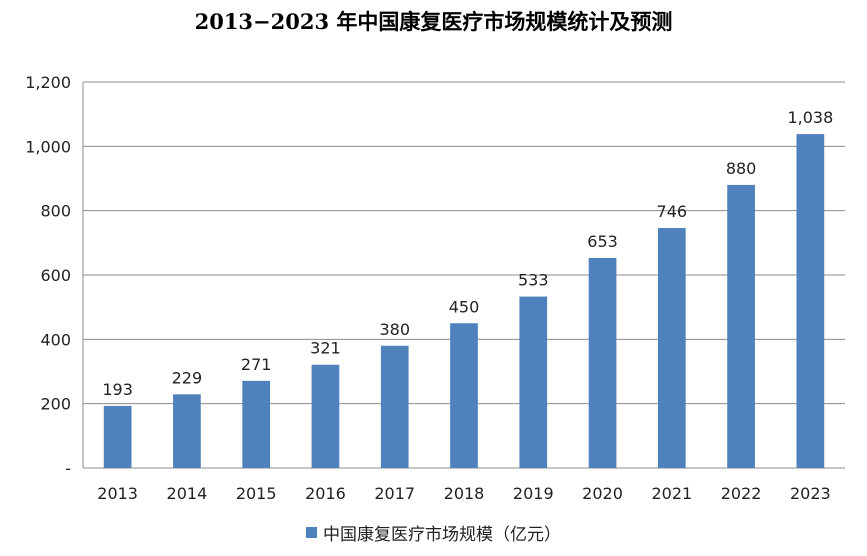  What do you see at coordinates (325, 493) in the screenshot?
I see `x-tick-label: 2016` at bounding box center [325, 493].